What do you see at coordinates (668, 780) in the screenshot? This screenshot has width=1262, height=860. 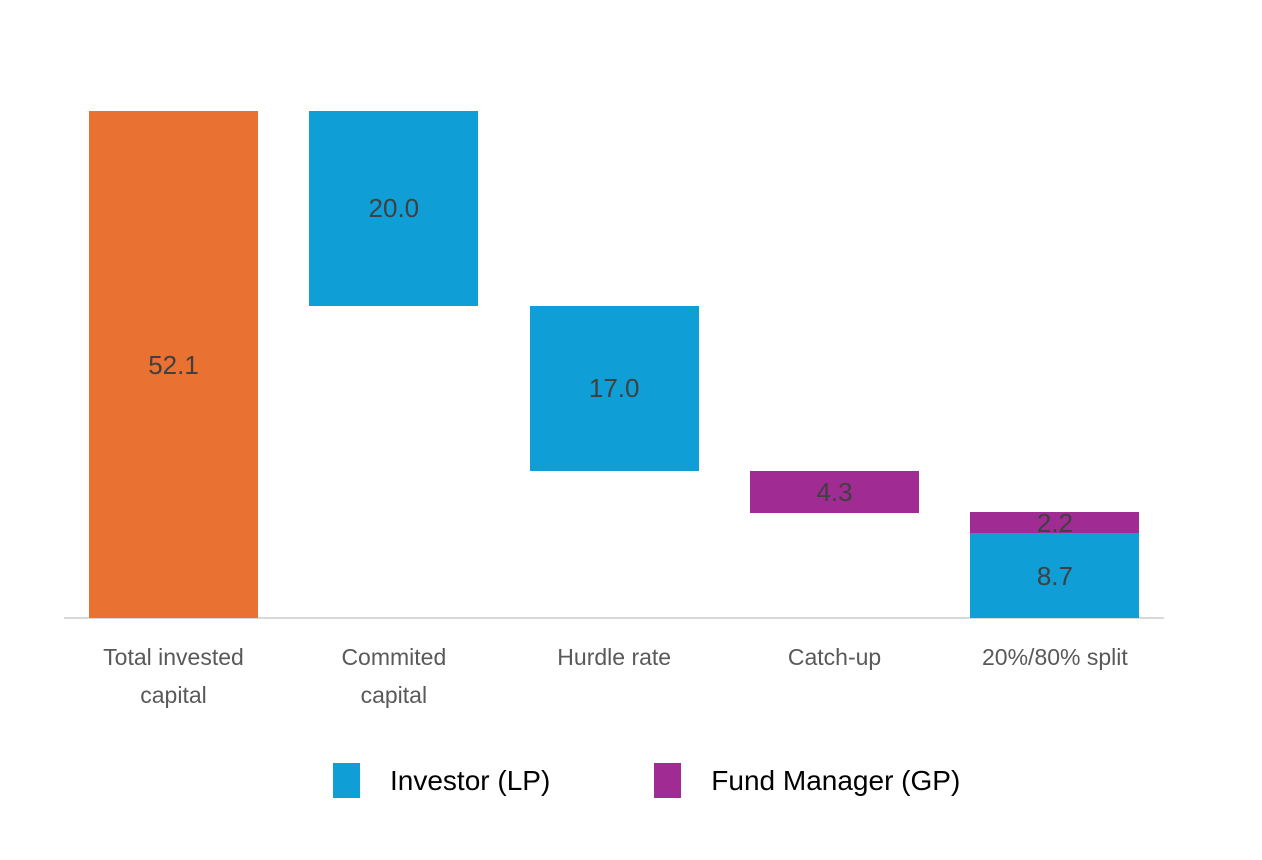 I see `legend-swatch-fund-manager-gp-icon` at bounding box center [668, 780].